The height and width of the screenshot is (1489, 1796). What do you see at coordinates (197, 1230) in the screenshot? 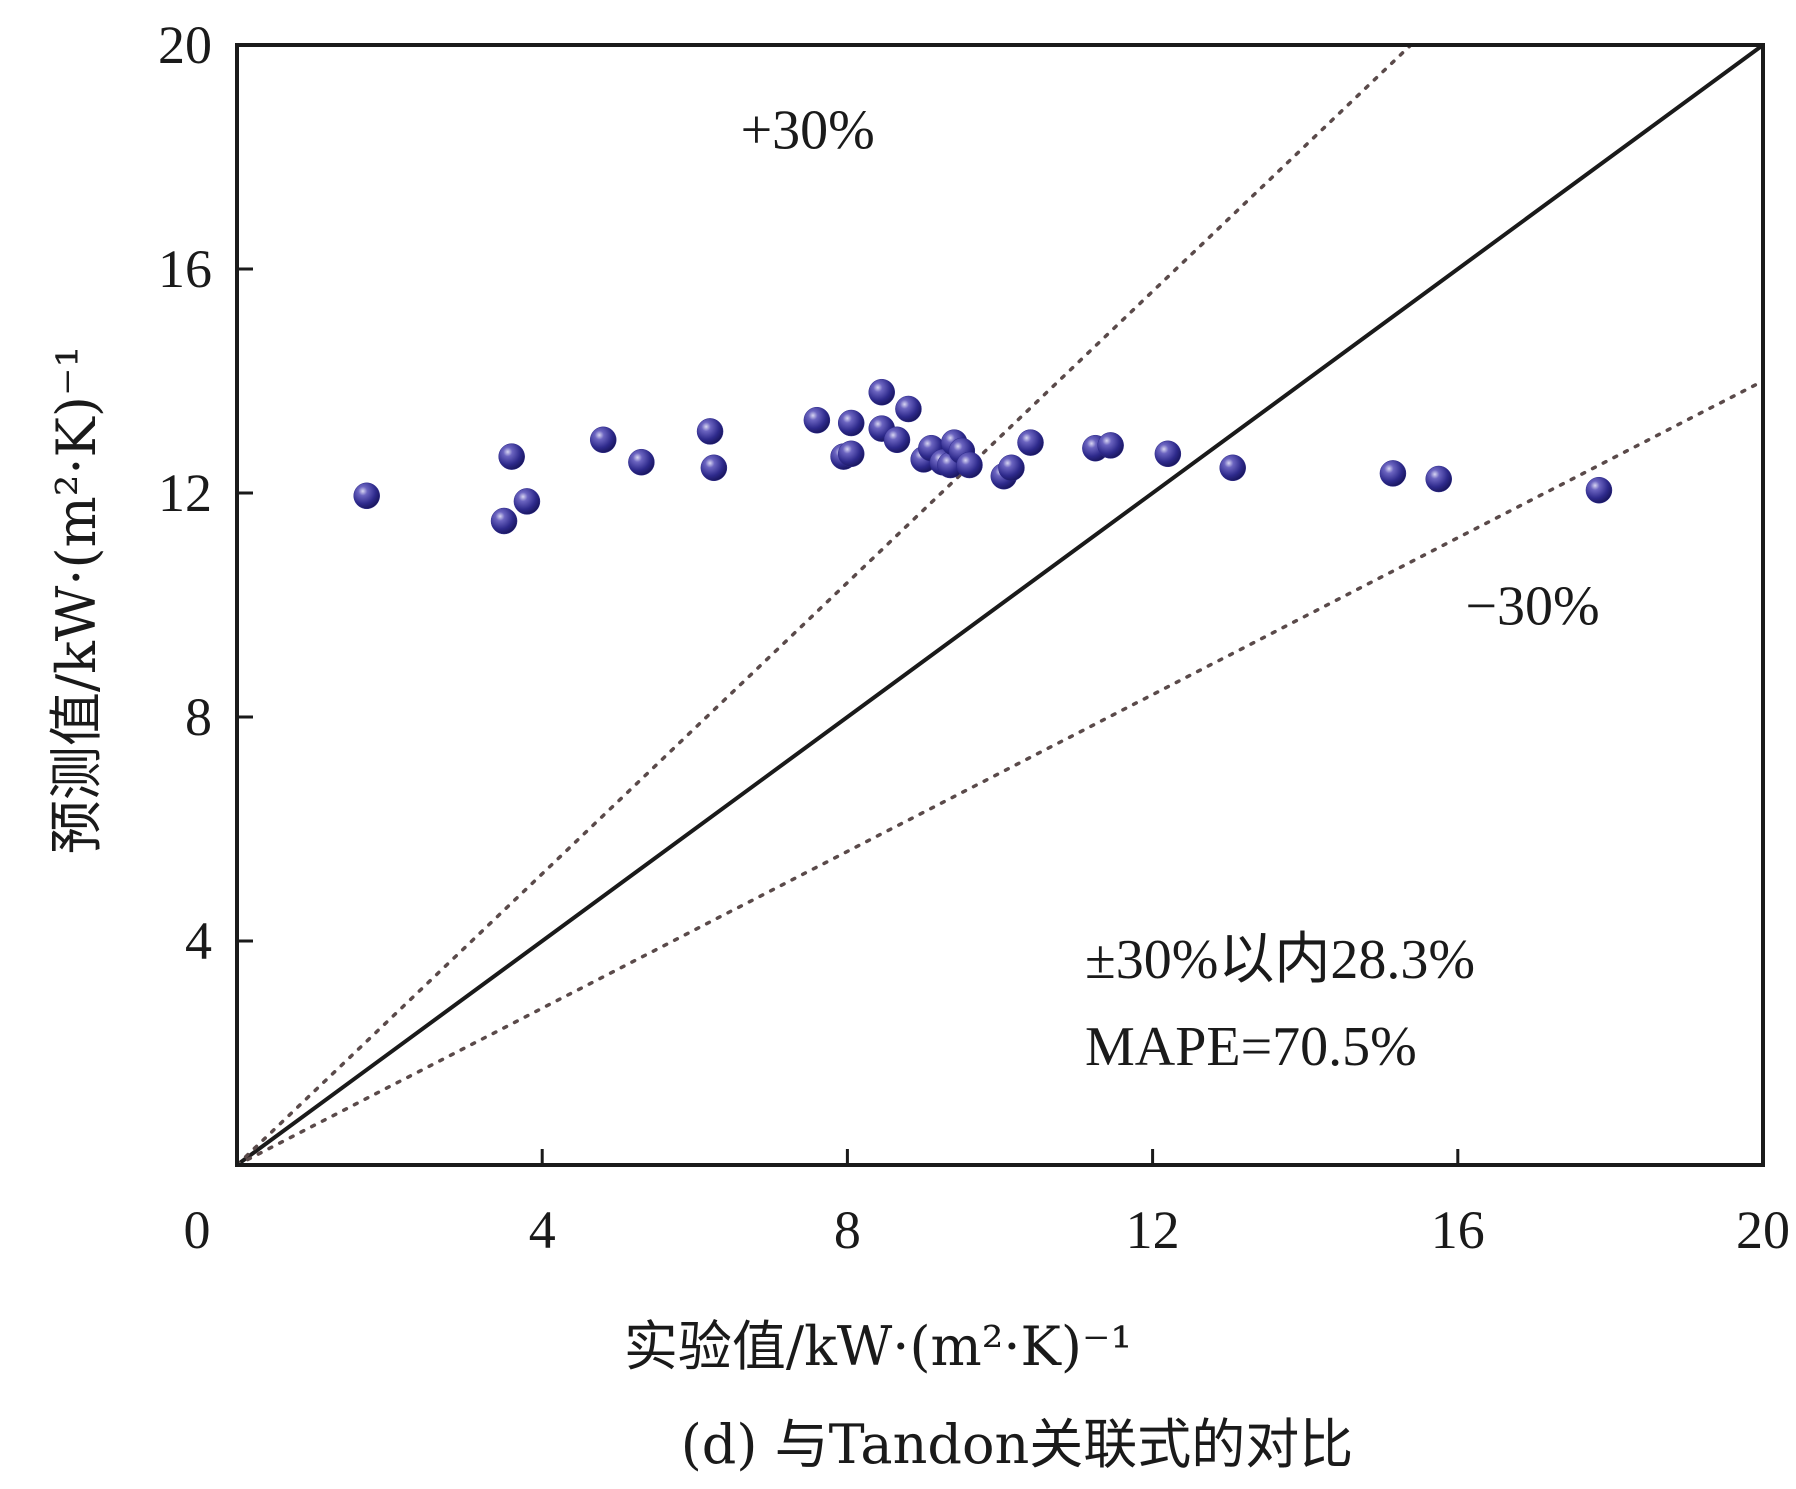
I see `x-tick-label: 0` at bounding box center [197, 1230].